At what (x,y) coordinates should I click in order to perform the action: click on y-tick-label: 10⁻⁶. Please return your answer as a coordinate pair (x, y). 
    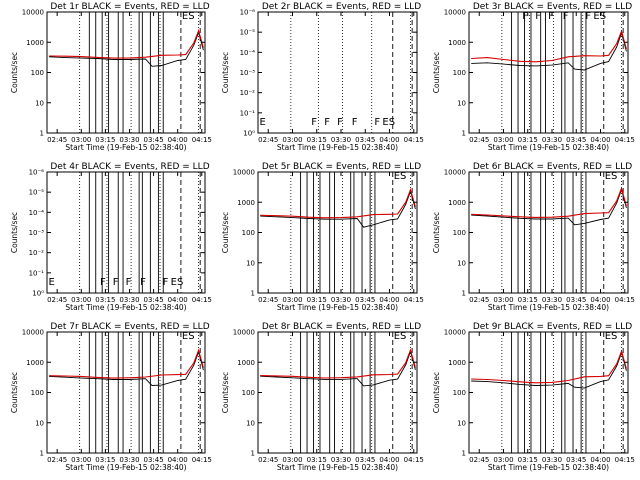
    Looking at the image, I should click on (37, 173).